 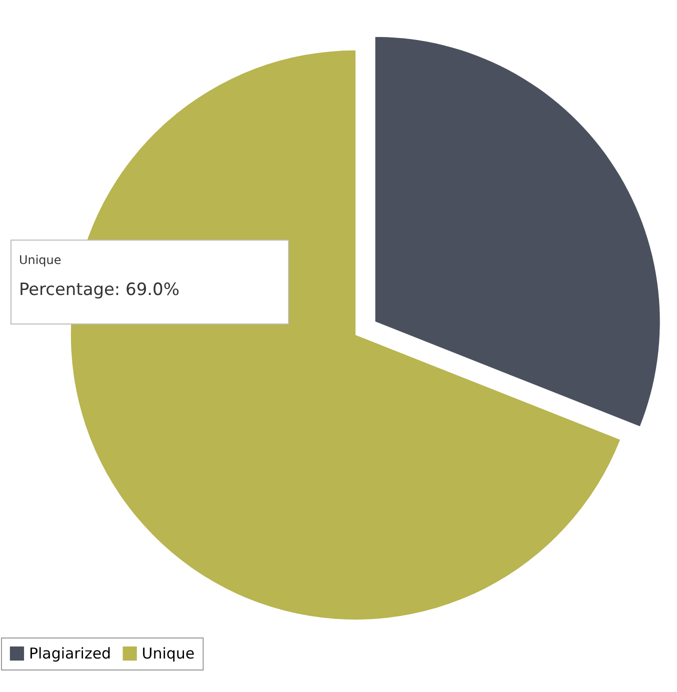 I want to click on text: Percentage: 69.0%, so click(x=99, y=290).